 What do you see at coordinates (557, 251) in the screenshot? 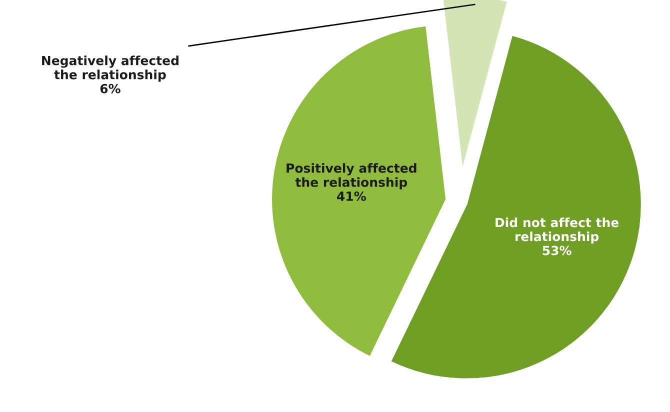
I see `data-label: 53%` at bounding box center [557, 251].